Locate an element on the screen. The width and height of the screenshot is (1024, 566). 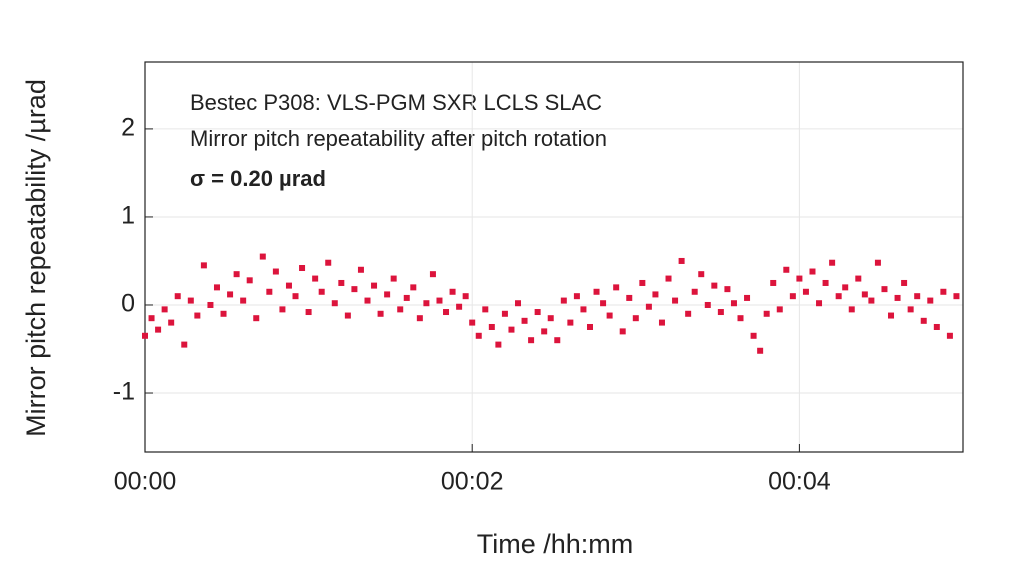
y-tick-label: -1 is located at coordinates (124, 392).